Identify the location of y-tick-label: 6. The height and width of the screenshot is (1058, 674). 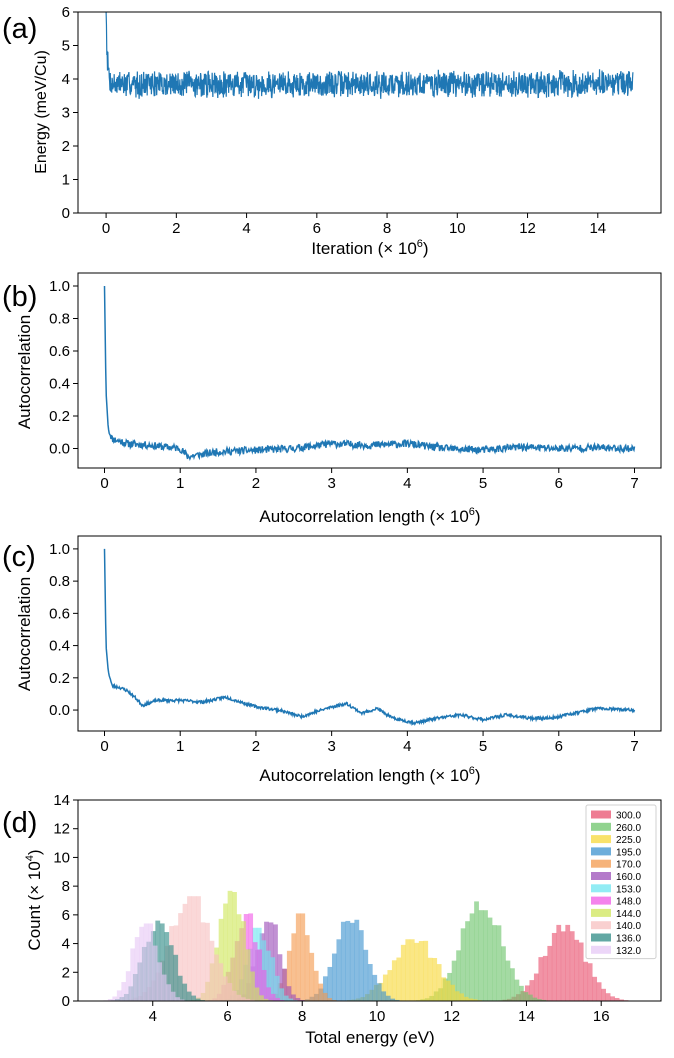
(66, 12).